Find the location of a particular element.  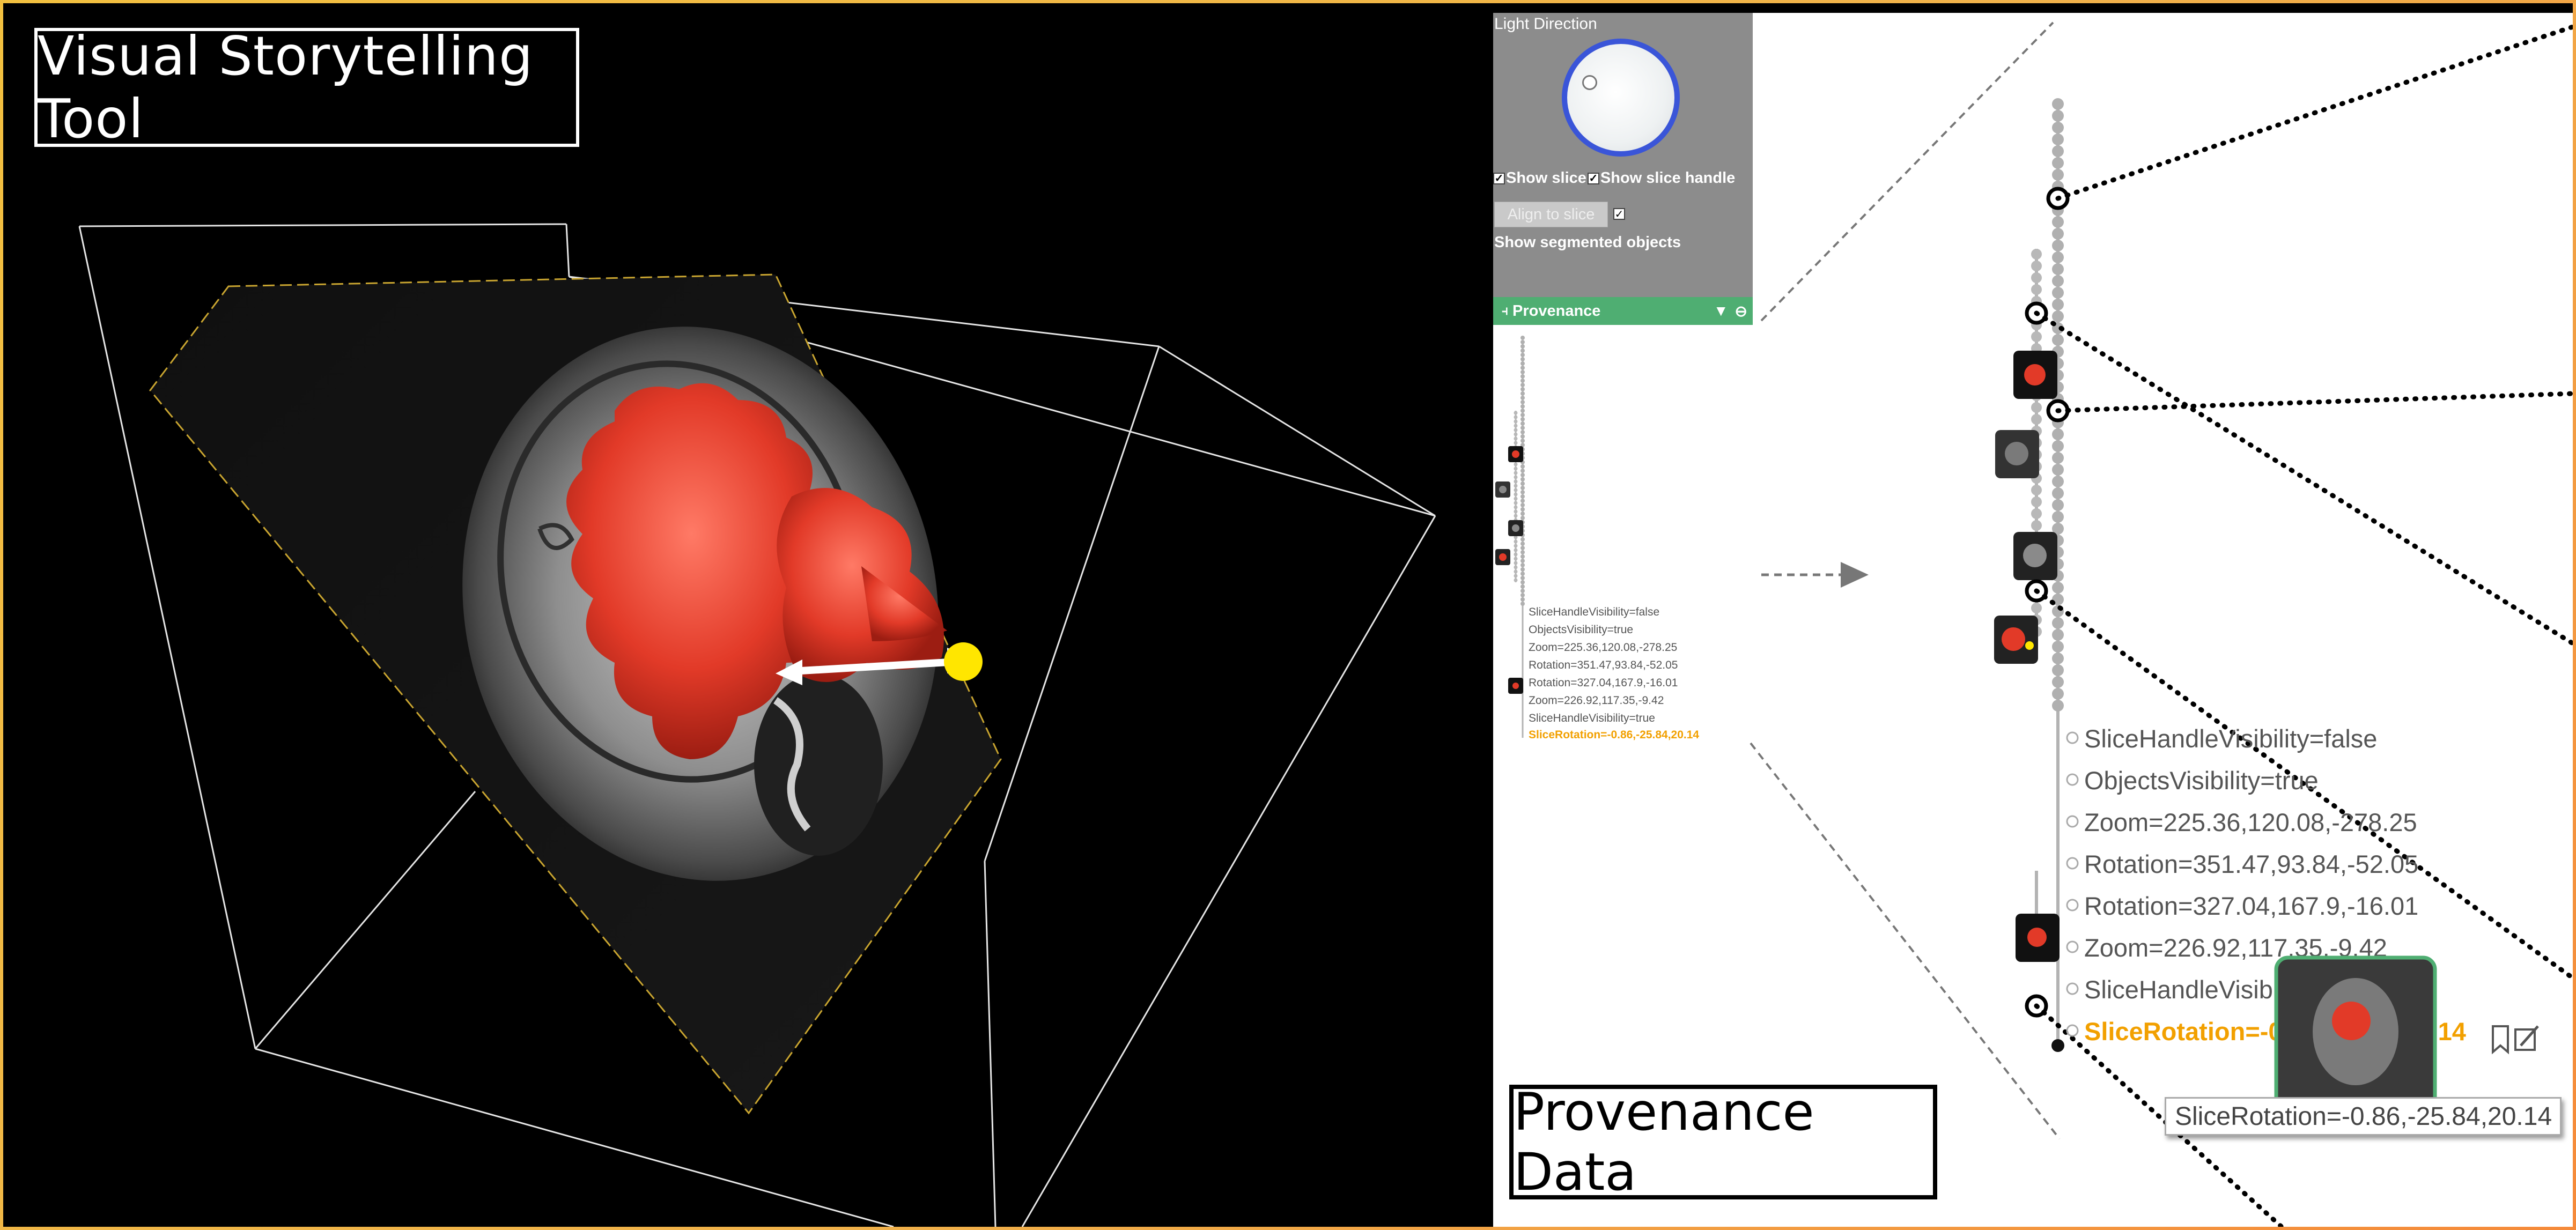

show-slice-handle-checkbox: ✓ is located at coordinates (1593, 178).